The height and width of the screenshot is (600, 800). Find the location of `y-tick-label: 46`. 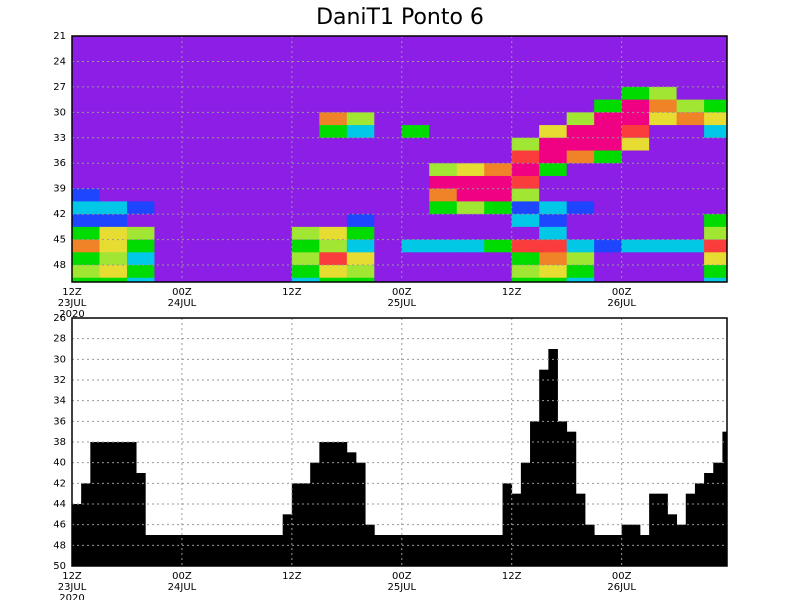

y-tick-label: 46 is located at coordinates (59, 525).